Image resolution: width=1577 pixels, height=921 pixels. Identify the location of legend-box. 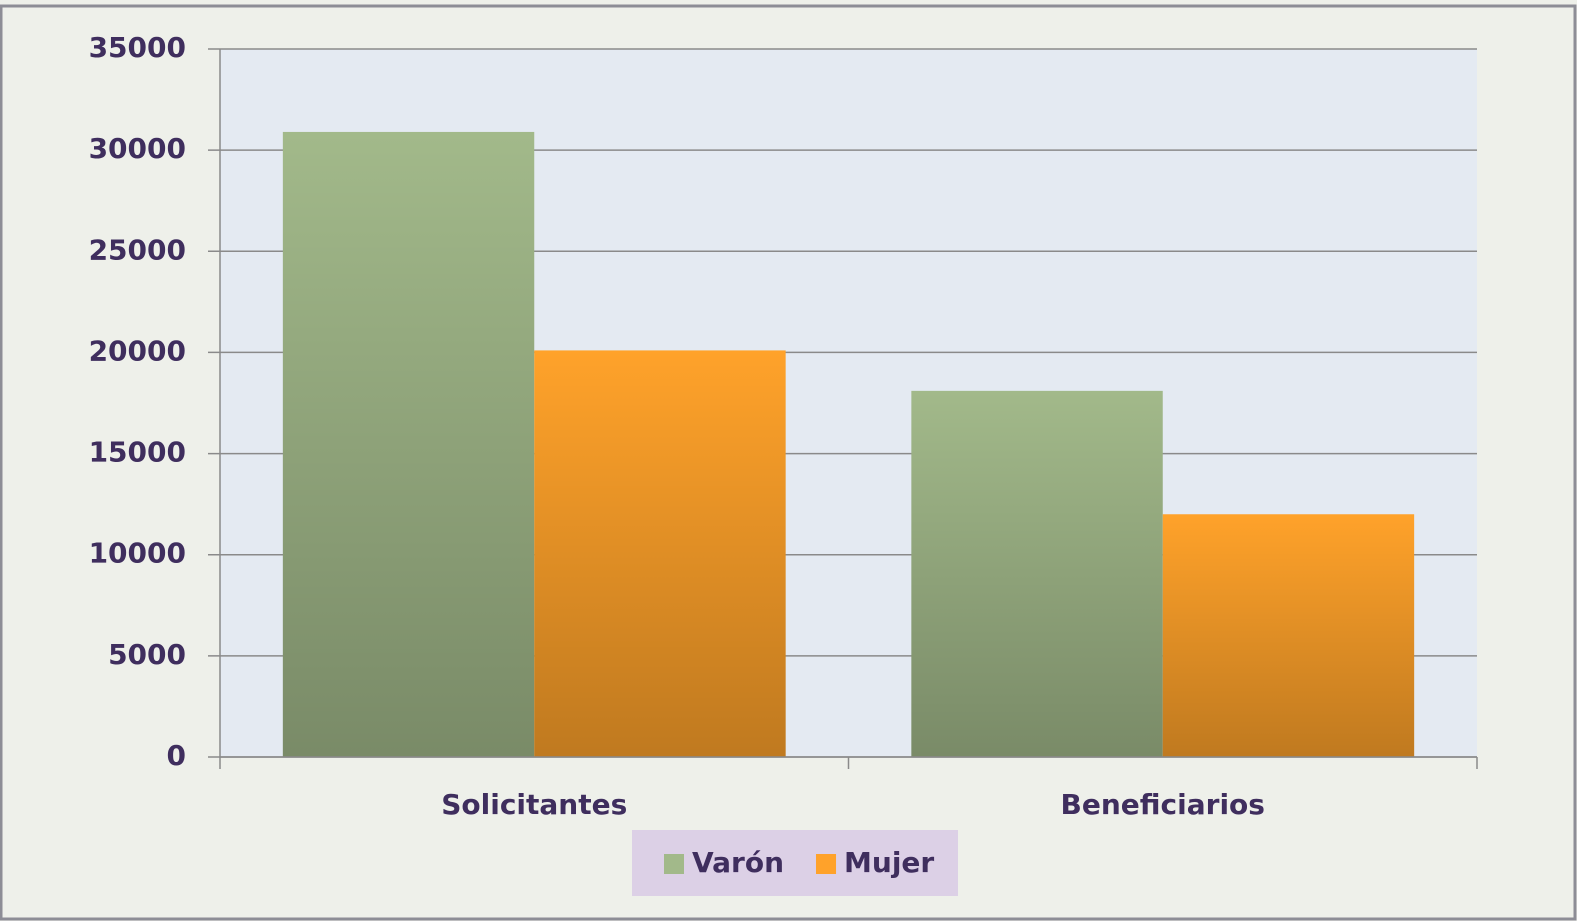
(795, 863).